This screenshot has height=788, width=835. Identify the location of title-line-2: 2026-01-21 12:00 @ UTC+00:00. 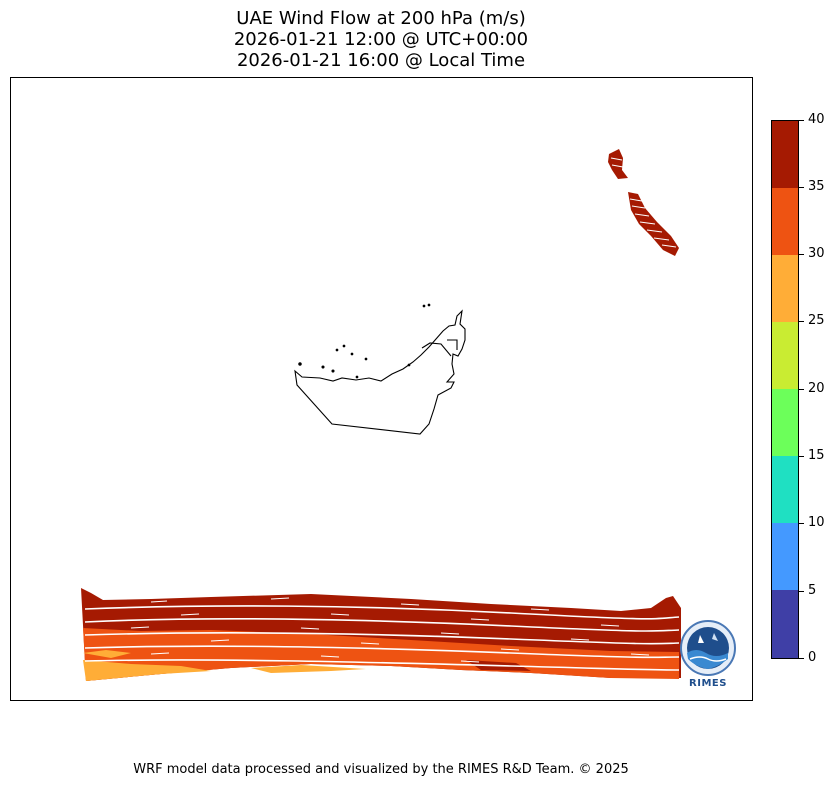
(381, 39).